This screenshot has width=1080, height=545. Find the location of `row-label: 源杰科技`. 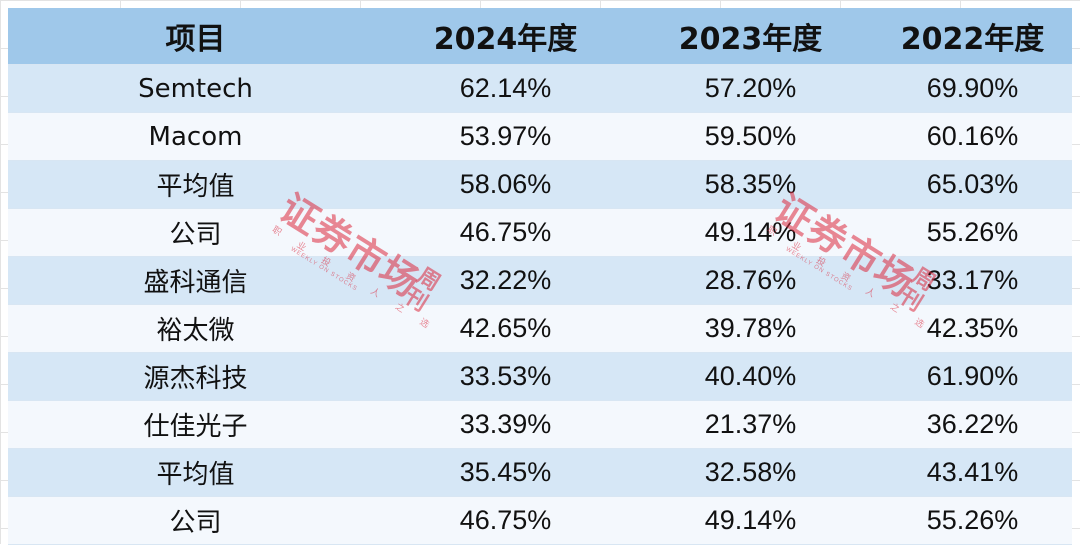

row-label: 源杰科技 is located at coordinates (195, 376).